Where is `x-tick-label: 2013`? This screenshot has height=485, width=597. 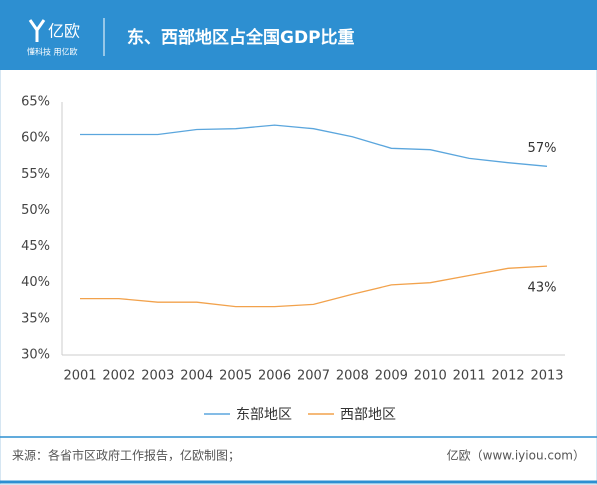
x-tick-label: 2013 is located at coordinates (546, 376).